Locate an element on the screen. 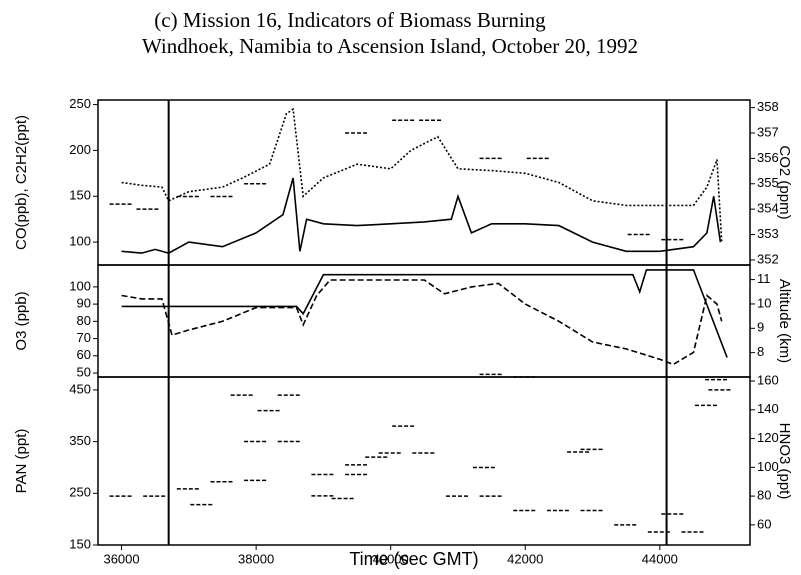 This screenshot has width=801, height=575. y2-tick-label: 100 is located at coordinates (768, 466).